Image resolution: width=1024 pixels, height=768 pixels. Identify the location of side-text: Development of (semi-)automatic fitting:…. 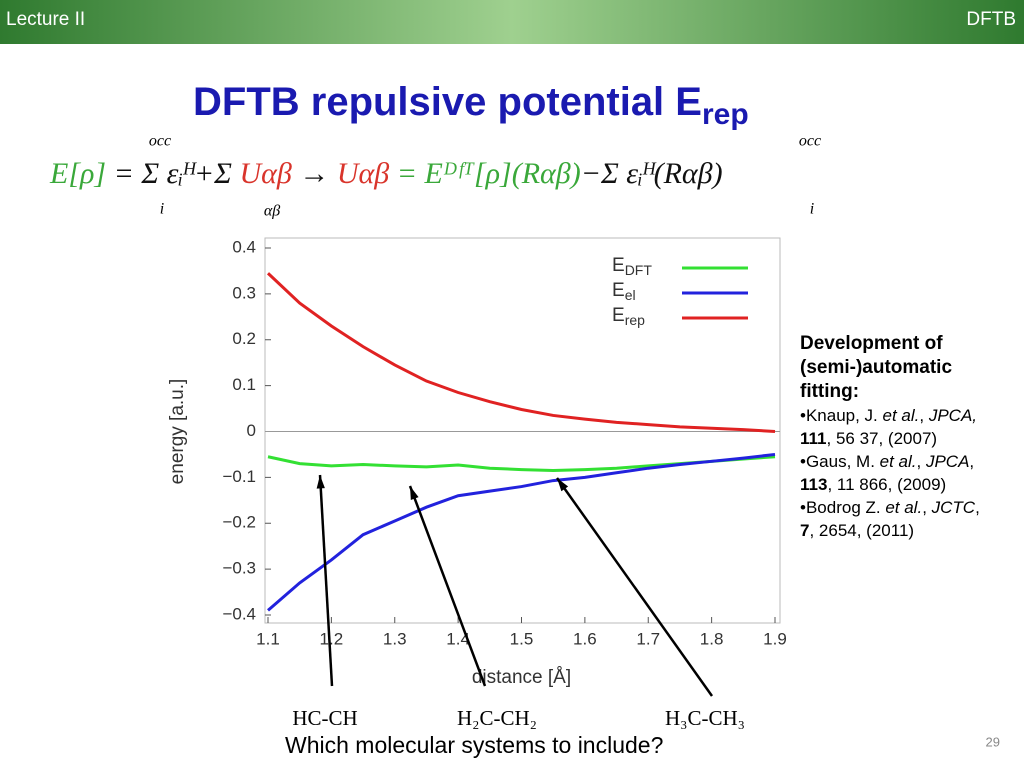
(895, 437).